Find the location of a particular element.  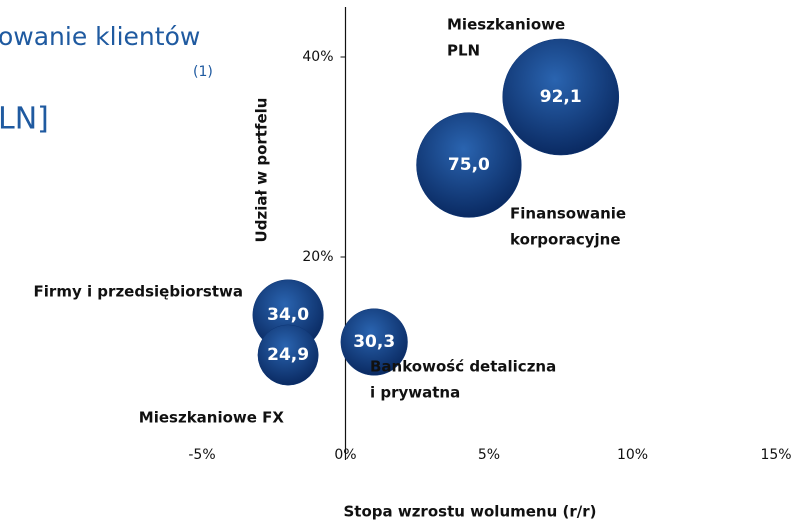

bubble-label: Mieszkaniowe FX is located at coordinates (212, 418).